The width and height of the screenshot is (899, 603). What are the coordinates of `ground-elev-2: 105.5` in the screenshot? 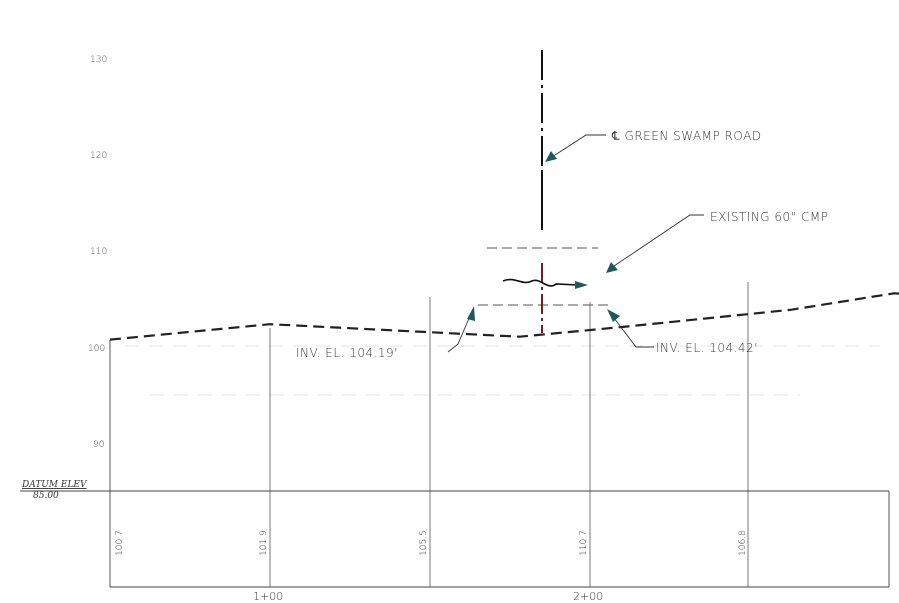 It's located at (424, 543).